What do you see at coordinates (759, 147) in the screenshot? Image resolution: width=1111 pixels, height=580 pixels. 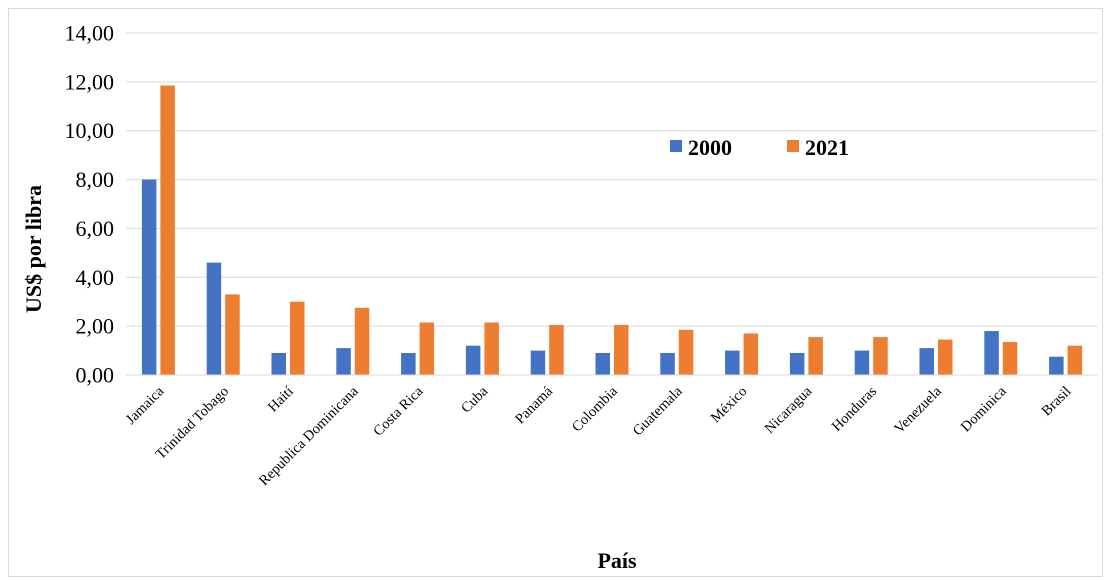 I see `legend: 2000 2021` at bounding box center [759, 147].